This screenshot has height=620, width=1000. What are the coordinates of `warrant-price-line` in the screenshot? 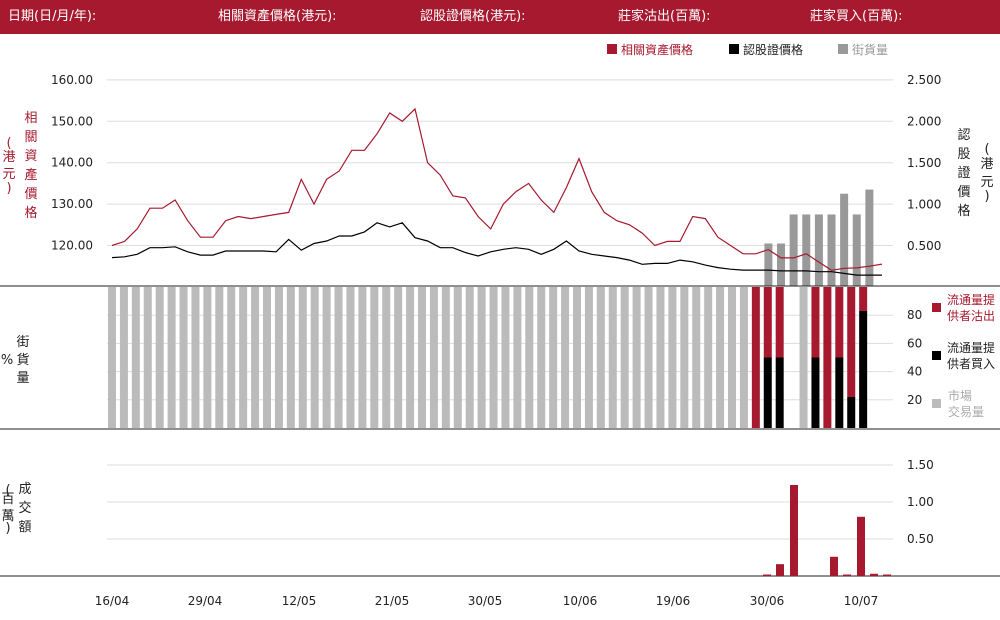 It's located at (496, 249).